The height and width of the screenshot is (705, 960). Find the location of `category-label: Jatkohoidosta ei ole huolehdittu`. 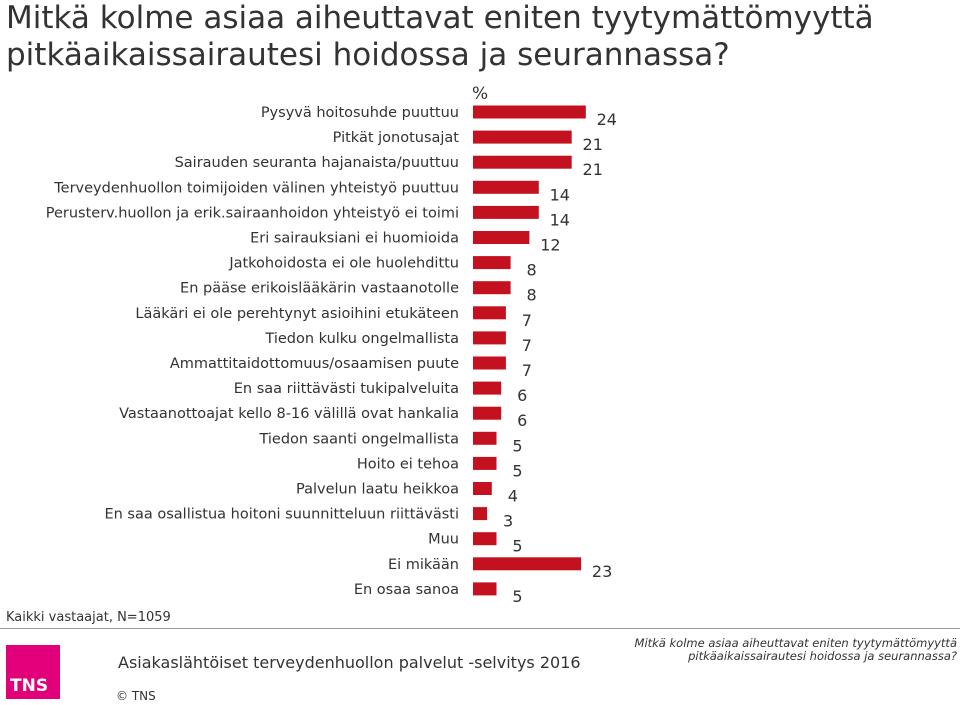

category-label: Jatkohoidosta ei ole huolehdittu is located at coordinates (343, 264).